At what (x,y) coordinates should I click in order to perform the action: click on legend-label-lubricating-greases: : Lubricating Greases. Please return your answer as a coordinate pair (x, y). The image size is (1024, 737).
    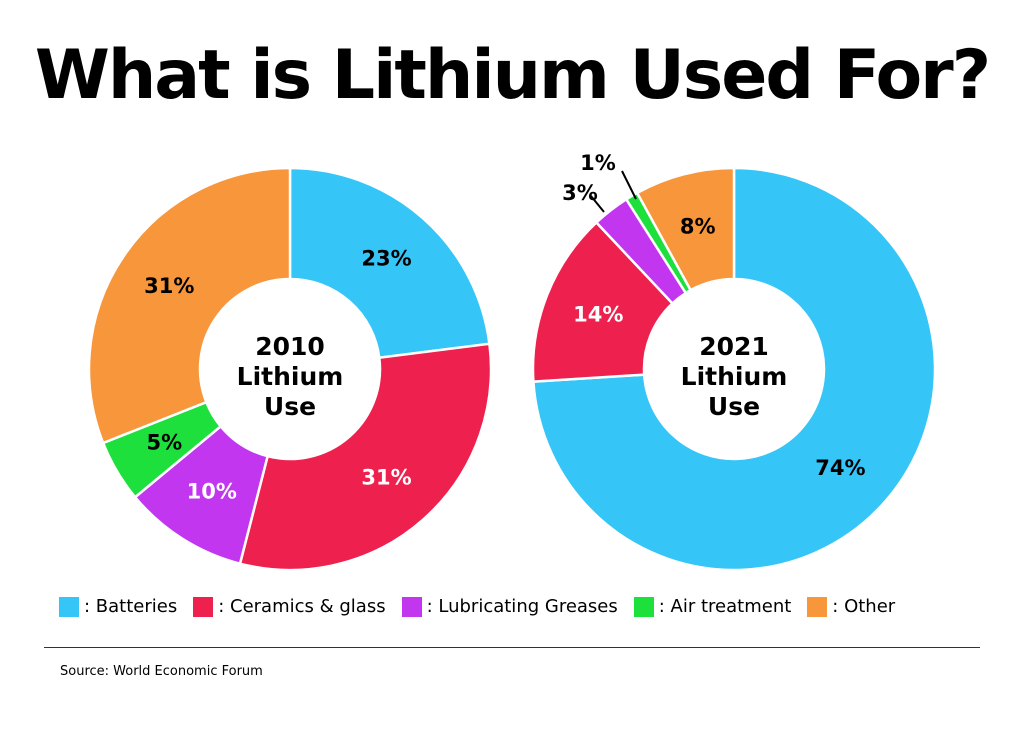
    Looking at the image, I should click on (522, 606).